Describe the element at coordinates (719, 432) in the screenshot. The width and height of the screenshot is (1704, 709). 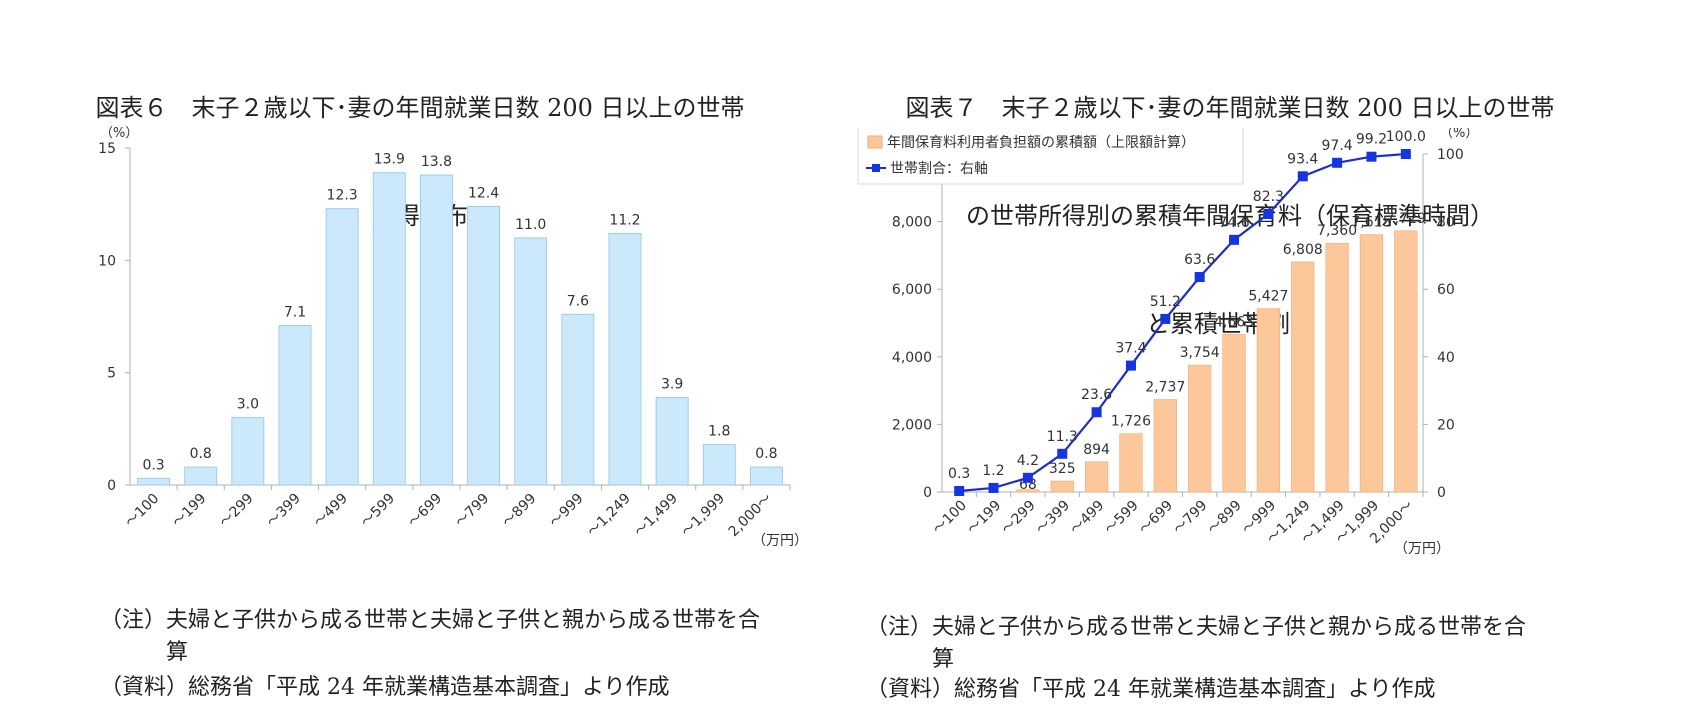
I see `data-label: 1.8` at that location.